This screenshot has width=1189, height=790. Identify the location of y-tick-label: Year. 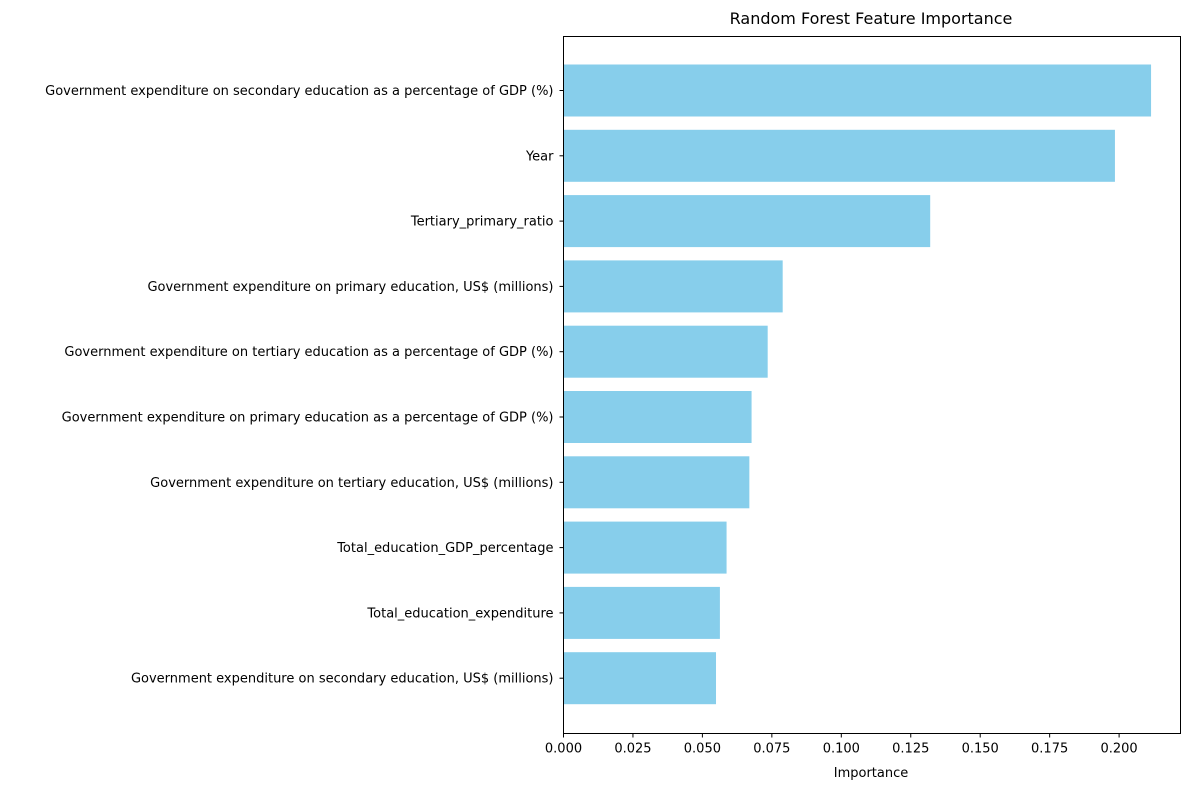
(539, 156).